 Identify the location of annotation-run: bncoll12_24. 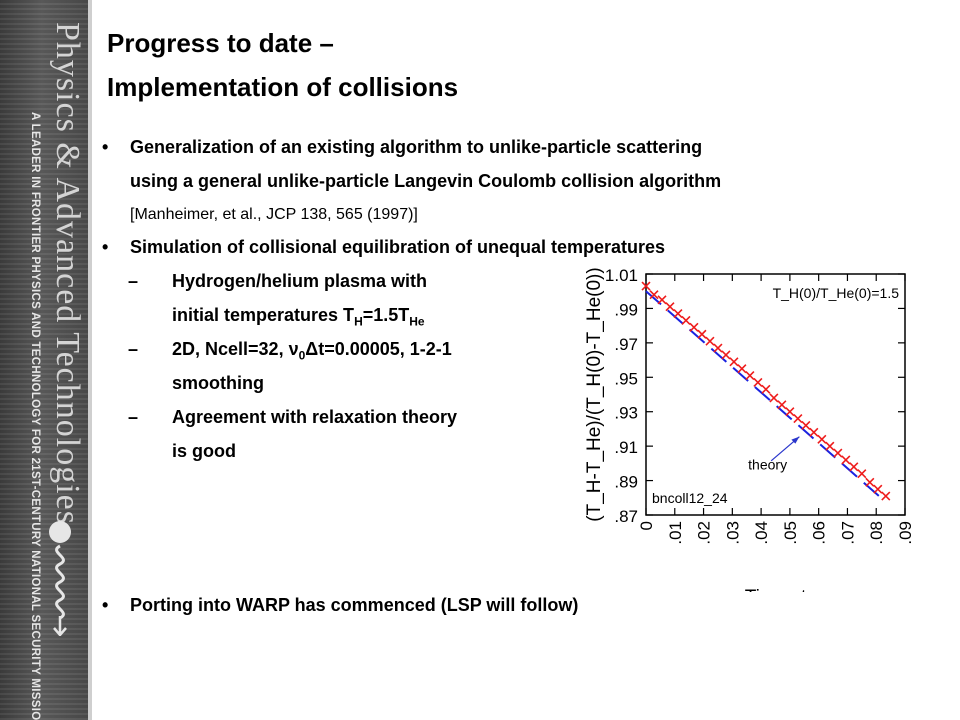
(690, 498).